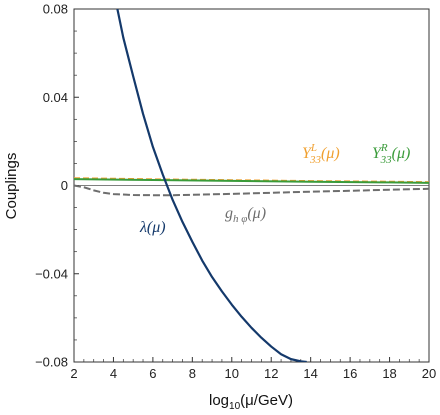 This screenshot has height=415, width=440. I want to click on g-hphi-label: gh φ(μ), so click(245, 215).